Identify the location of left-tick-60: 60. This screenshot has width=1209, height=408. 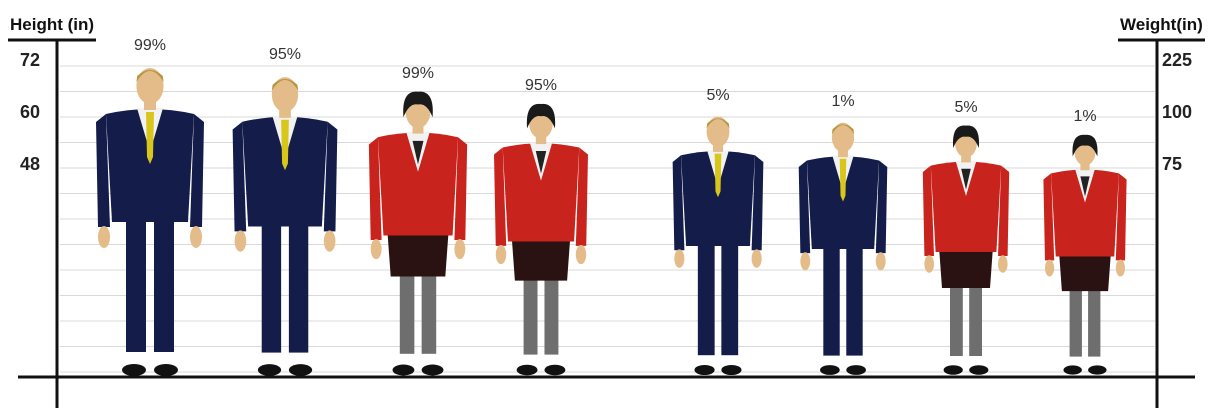
(30, 112).